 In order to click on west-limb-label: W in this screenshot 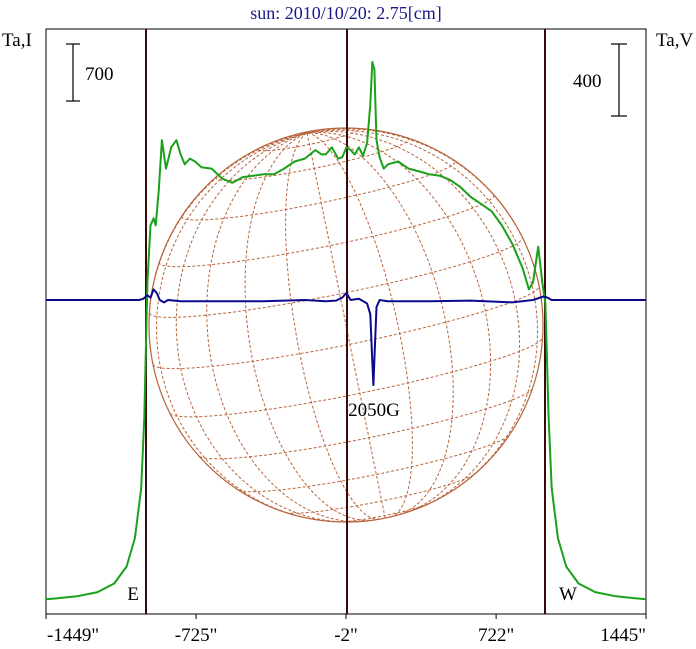, I will do `click(568, 594)`.